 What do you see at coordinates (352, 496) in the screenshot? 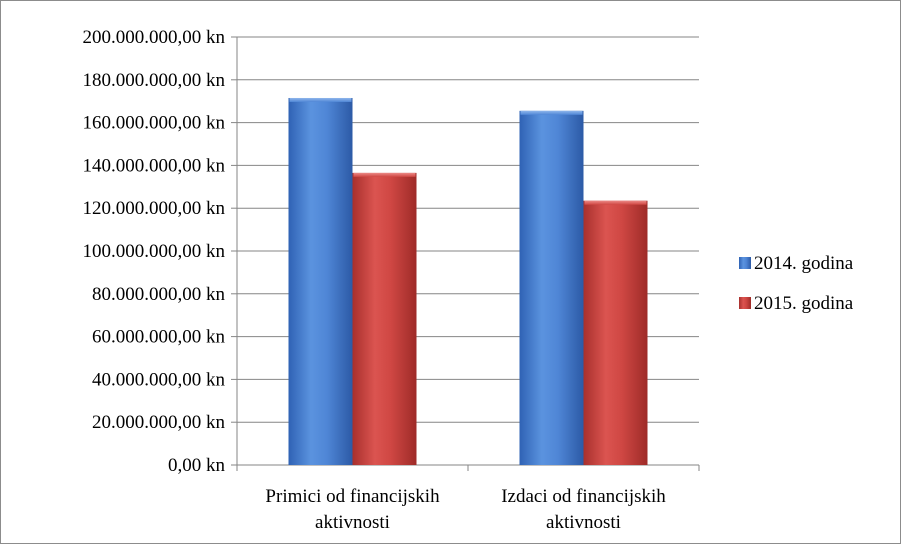
I see `x-category-label: Primici od financijskih` at bounding box center [352, 496].